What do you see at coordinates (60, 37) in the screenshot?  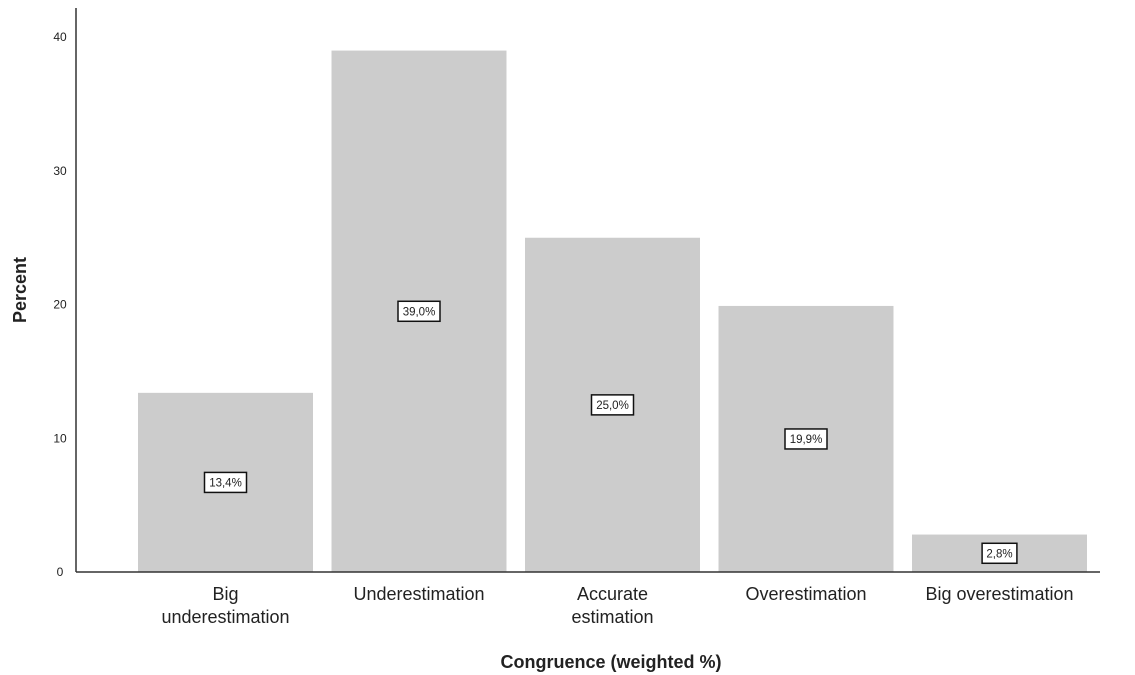 I see `y-tick-label: 40` at bounding box center [60, 37].